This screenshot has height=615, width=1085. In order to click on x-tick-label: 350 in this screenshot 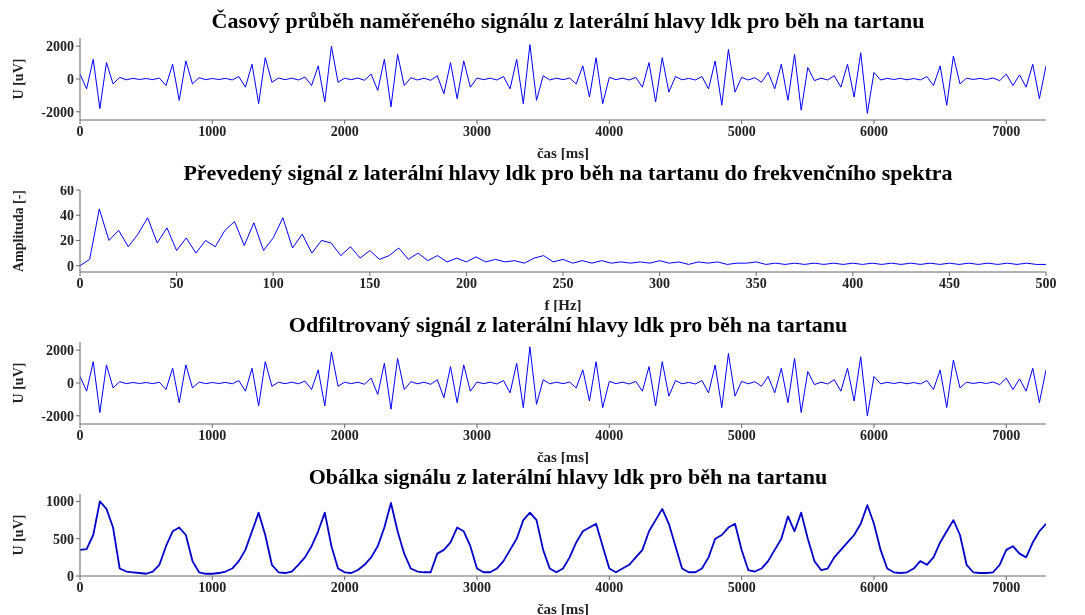, I will do `click(756, 283)`.